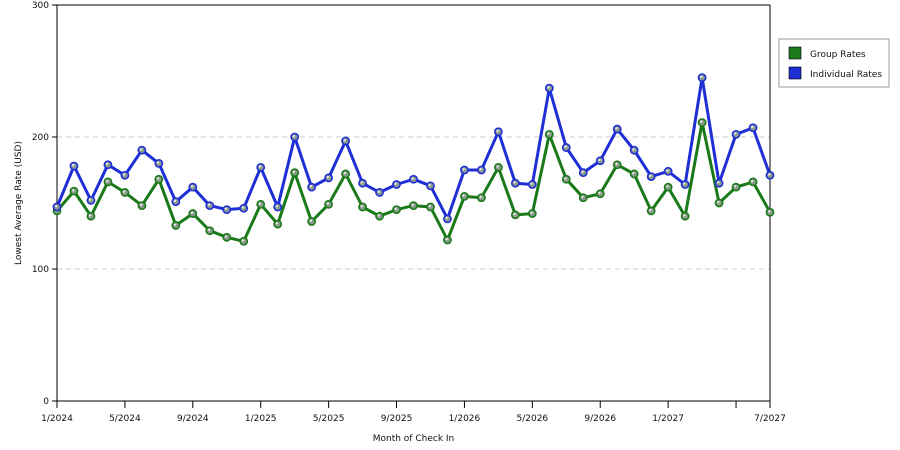 The height and width of the screenshot is (450, 900). I want to click on x-tick-label: 5/2024, so click(125, 419).